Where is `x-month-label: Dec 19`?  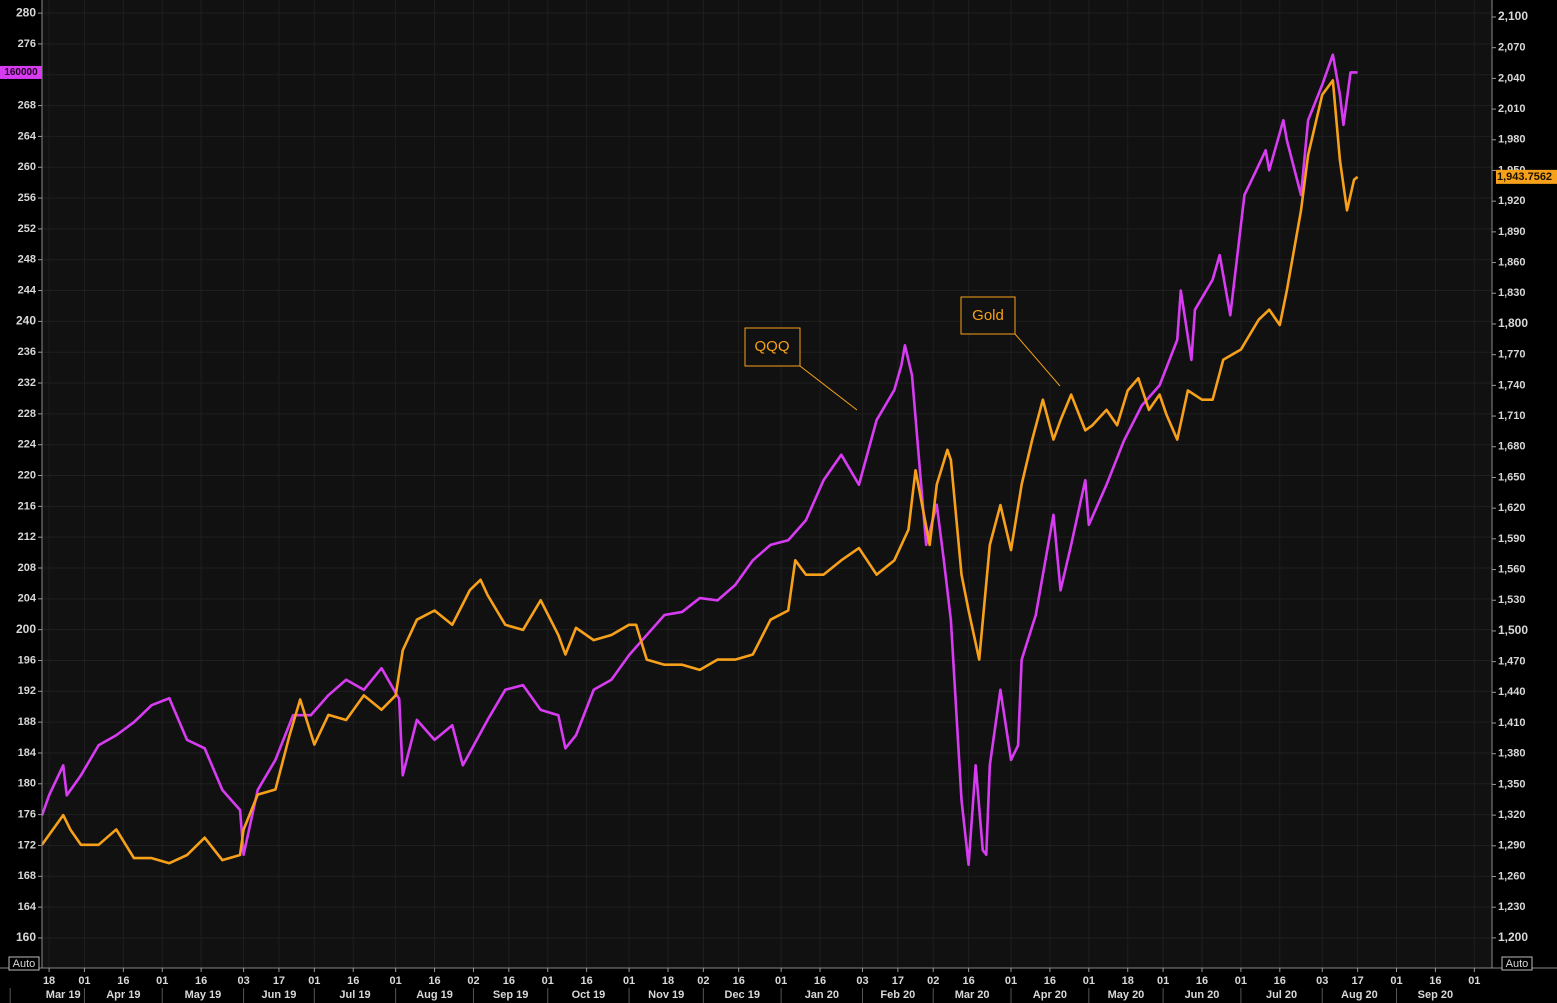 x-month-label: Dec 19 is located at coordinates (742, 995).